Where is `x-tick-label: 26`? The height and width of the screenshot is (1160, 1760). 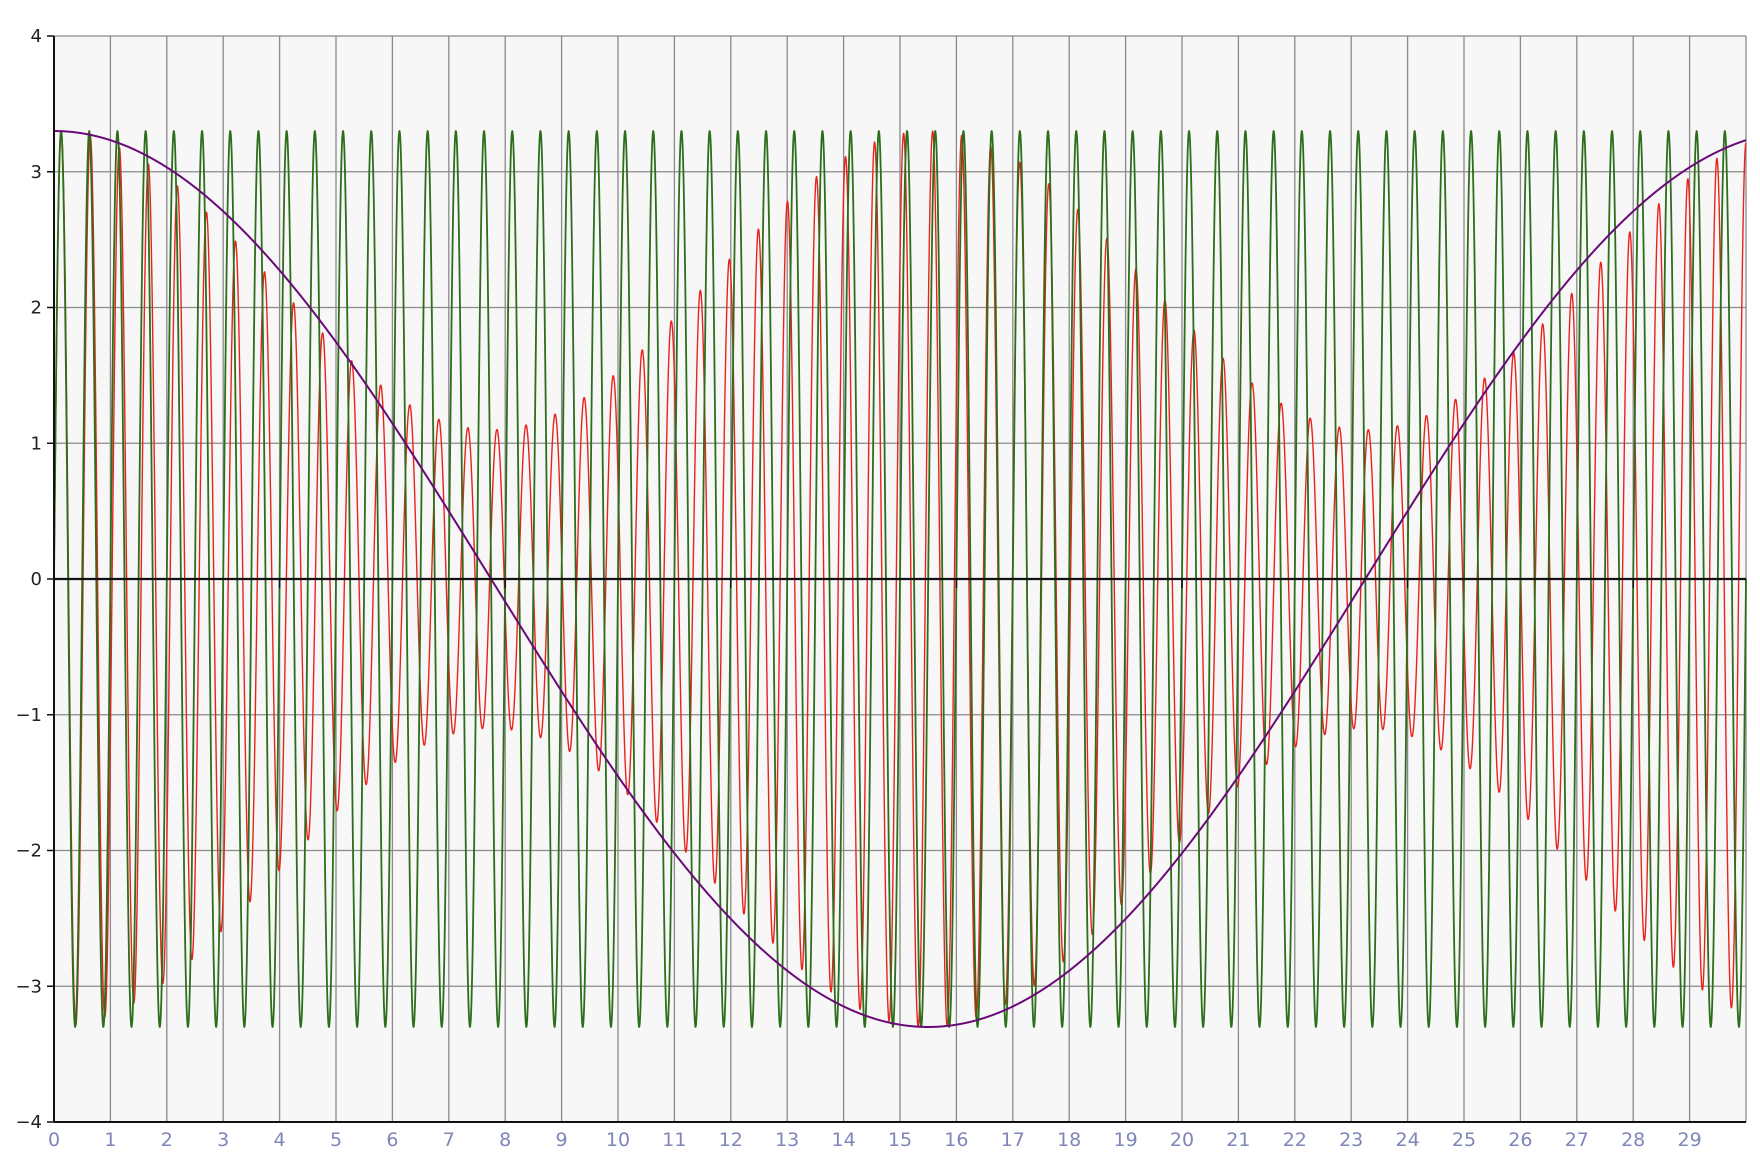
x-tick-label: 26 is located at coordinates (1520, 1140).